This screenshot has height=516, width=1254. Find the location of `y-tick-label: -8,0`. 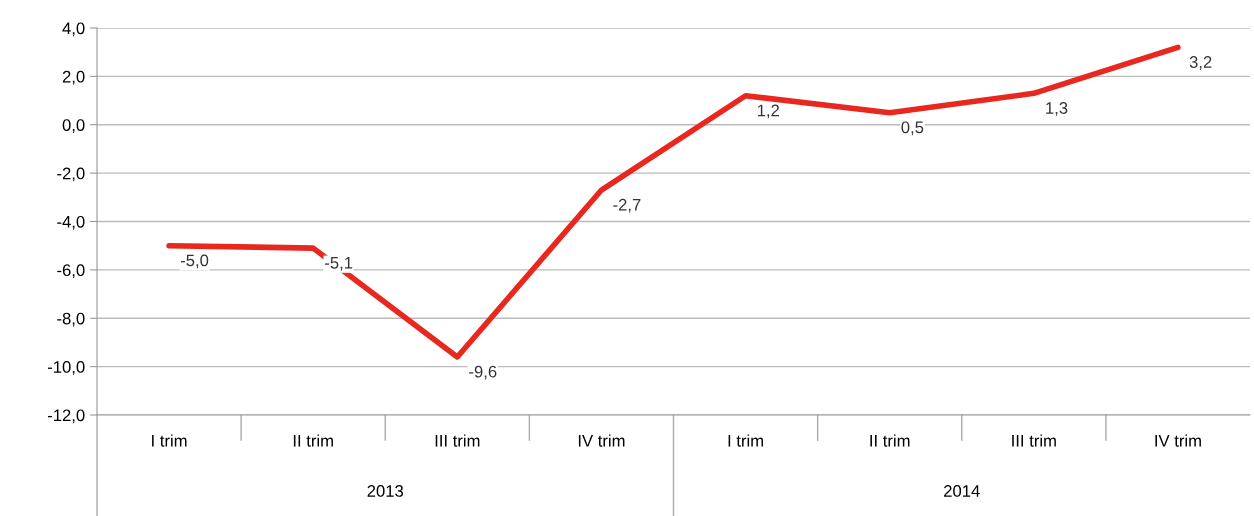

y-tick-label: -8,0 is located at coordinates (71, 319).